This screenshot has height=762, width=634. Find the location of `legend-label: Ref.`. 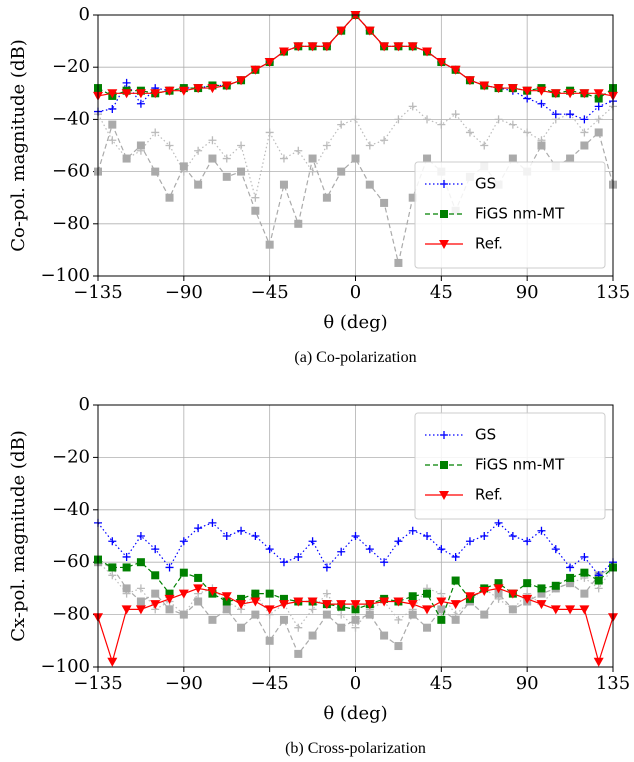

legend-label: Ref. is located at coordinates (489, 495).